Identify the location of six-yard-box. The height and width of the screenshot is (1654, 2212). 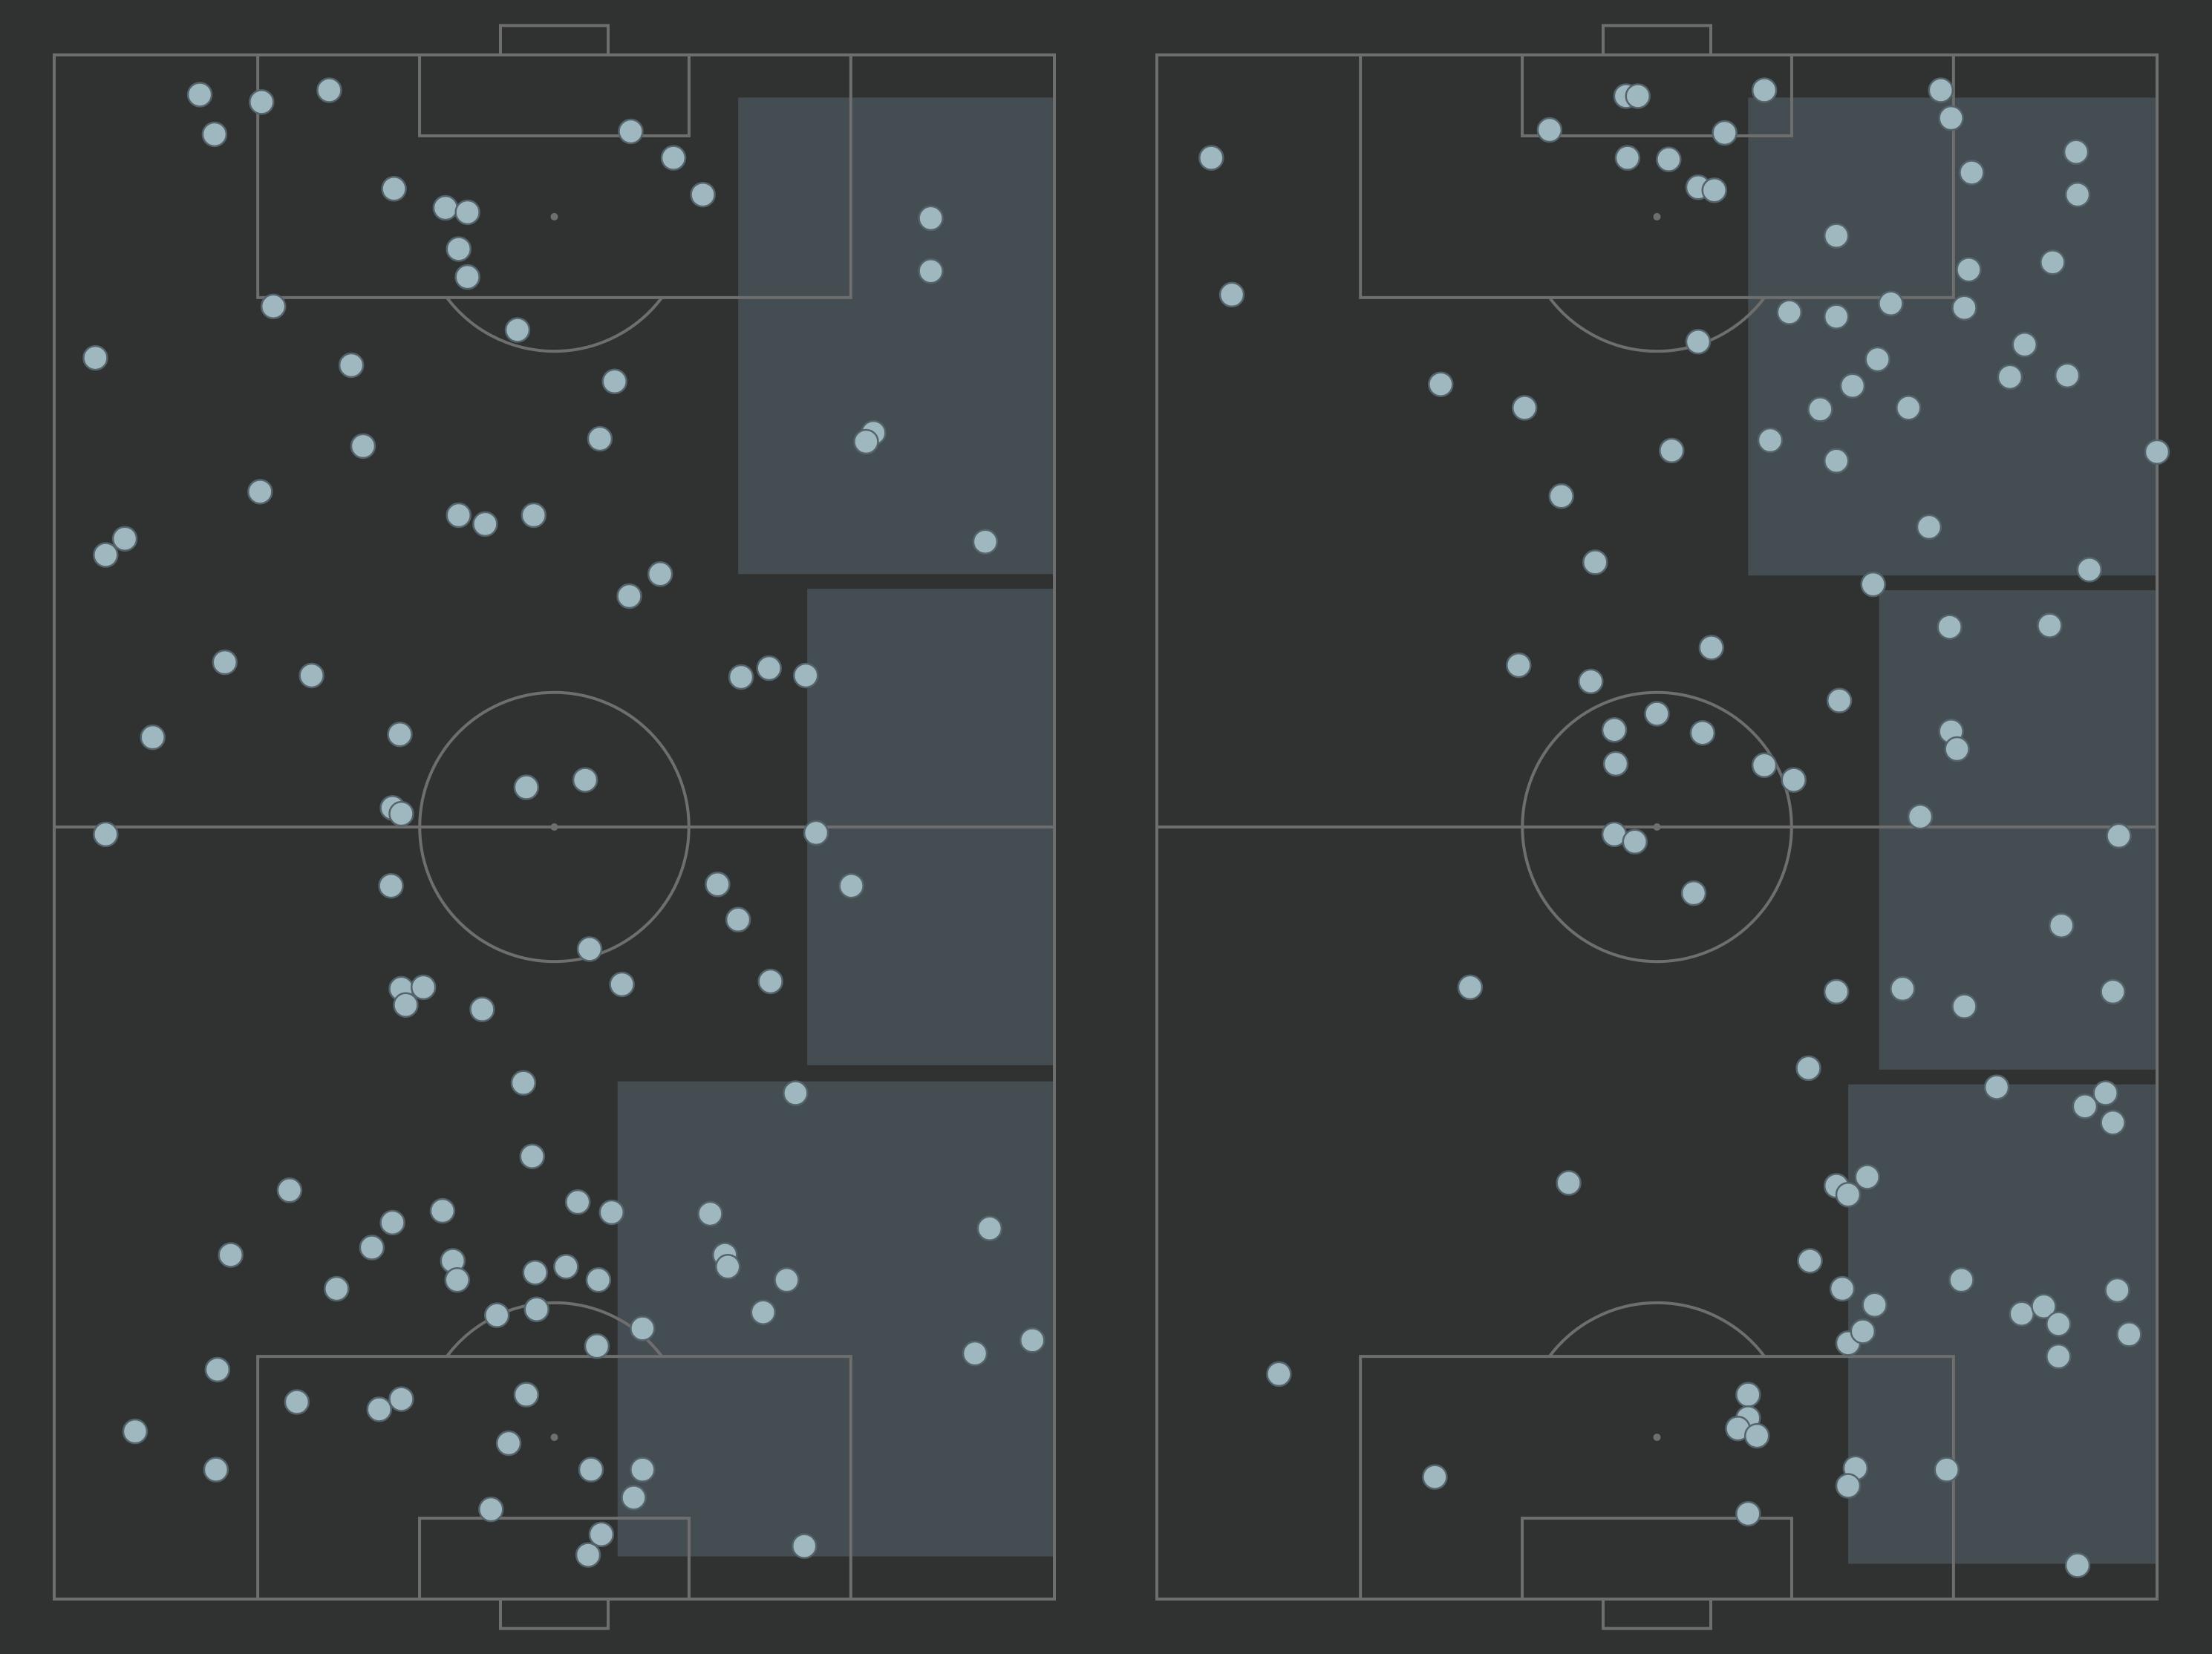
(555, 95).